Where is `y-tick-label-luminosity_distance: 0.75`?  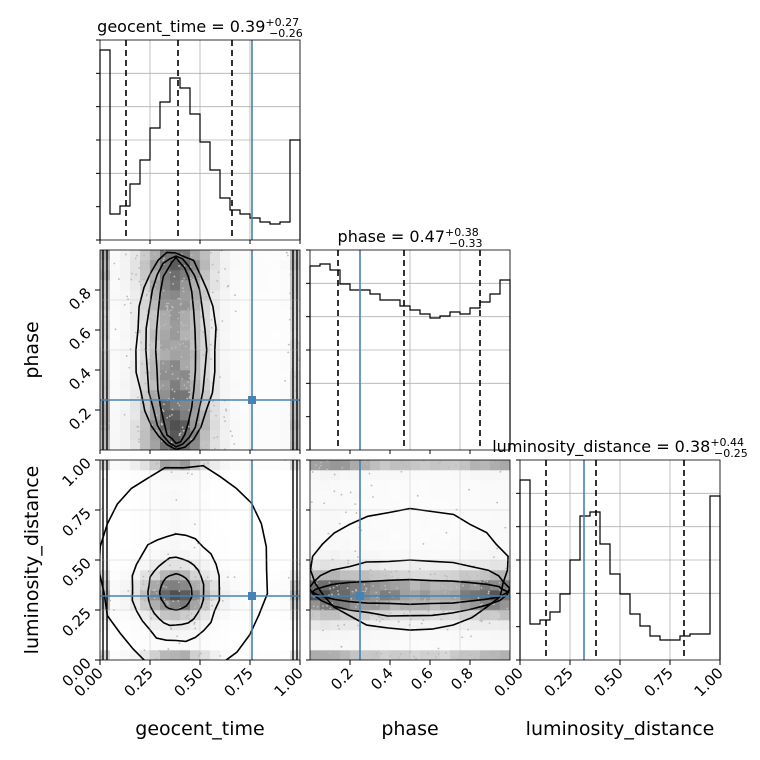 y-tick-label-luminosity_distance: 0.75 is located at coordinates (76, 522).